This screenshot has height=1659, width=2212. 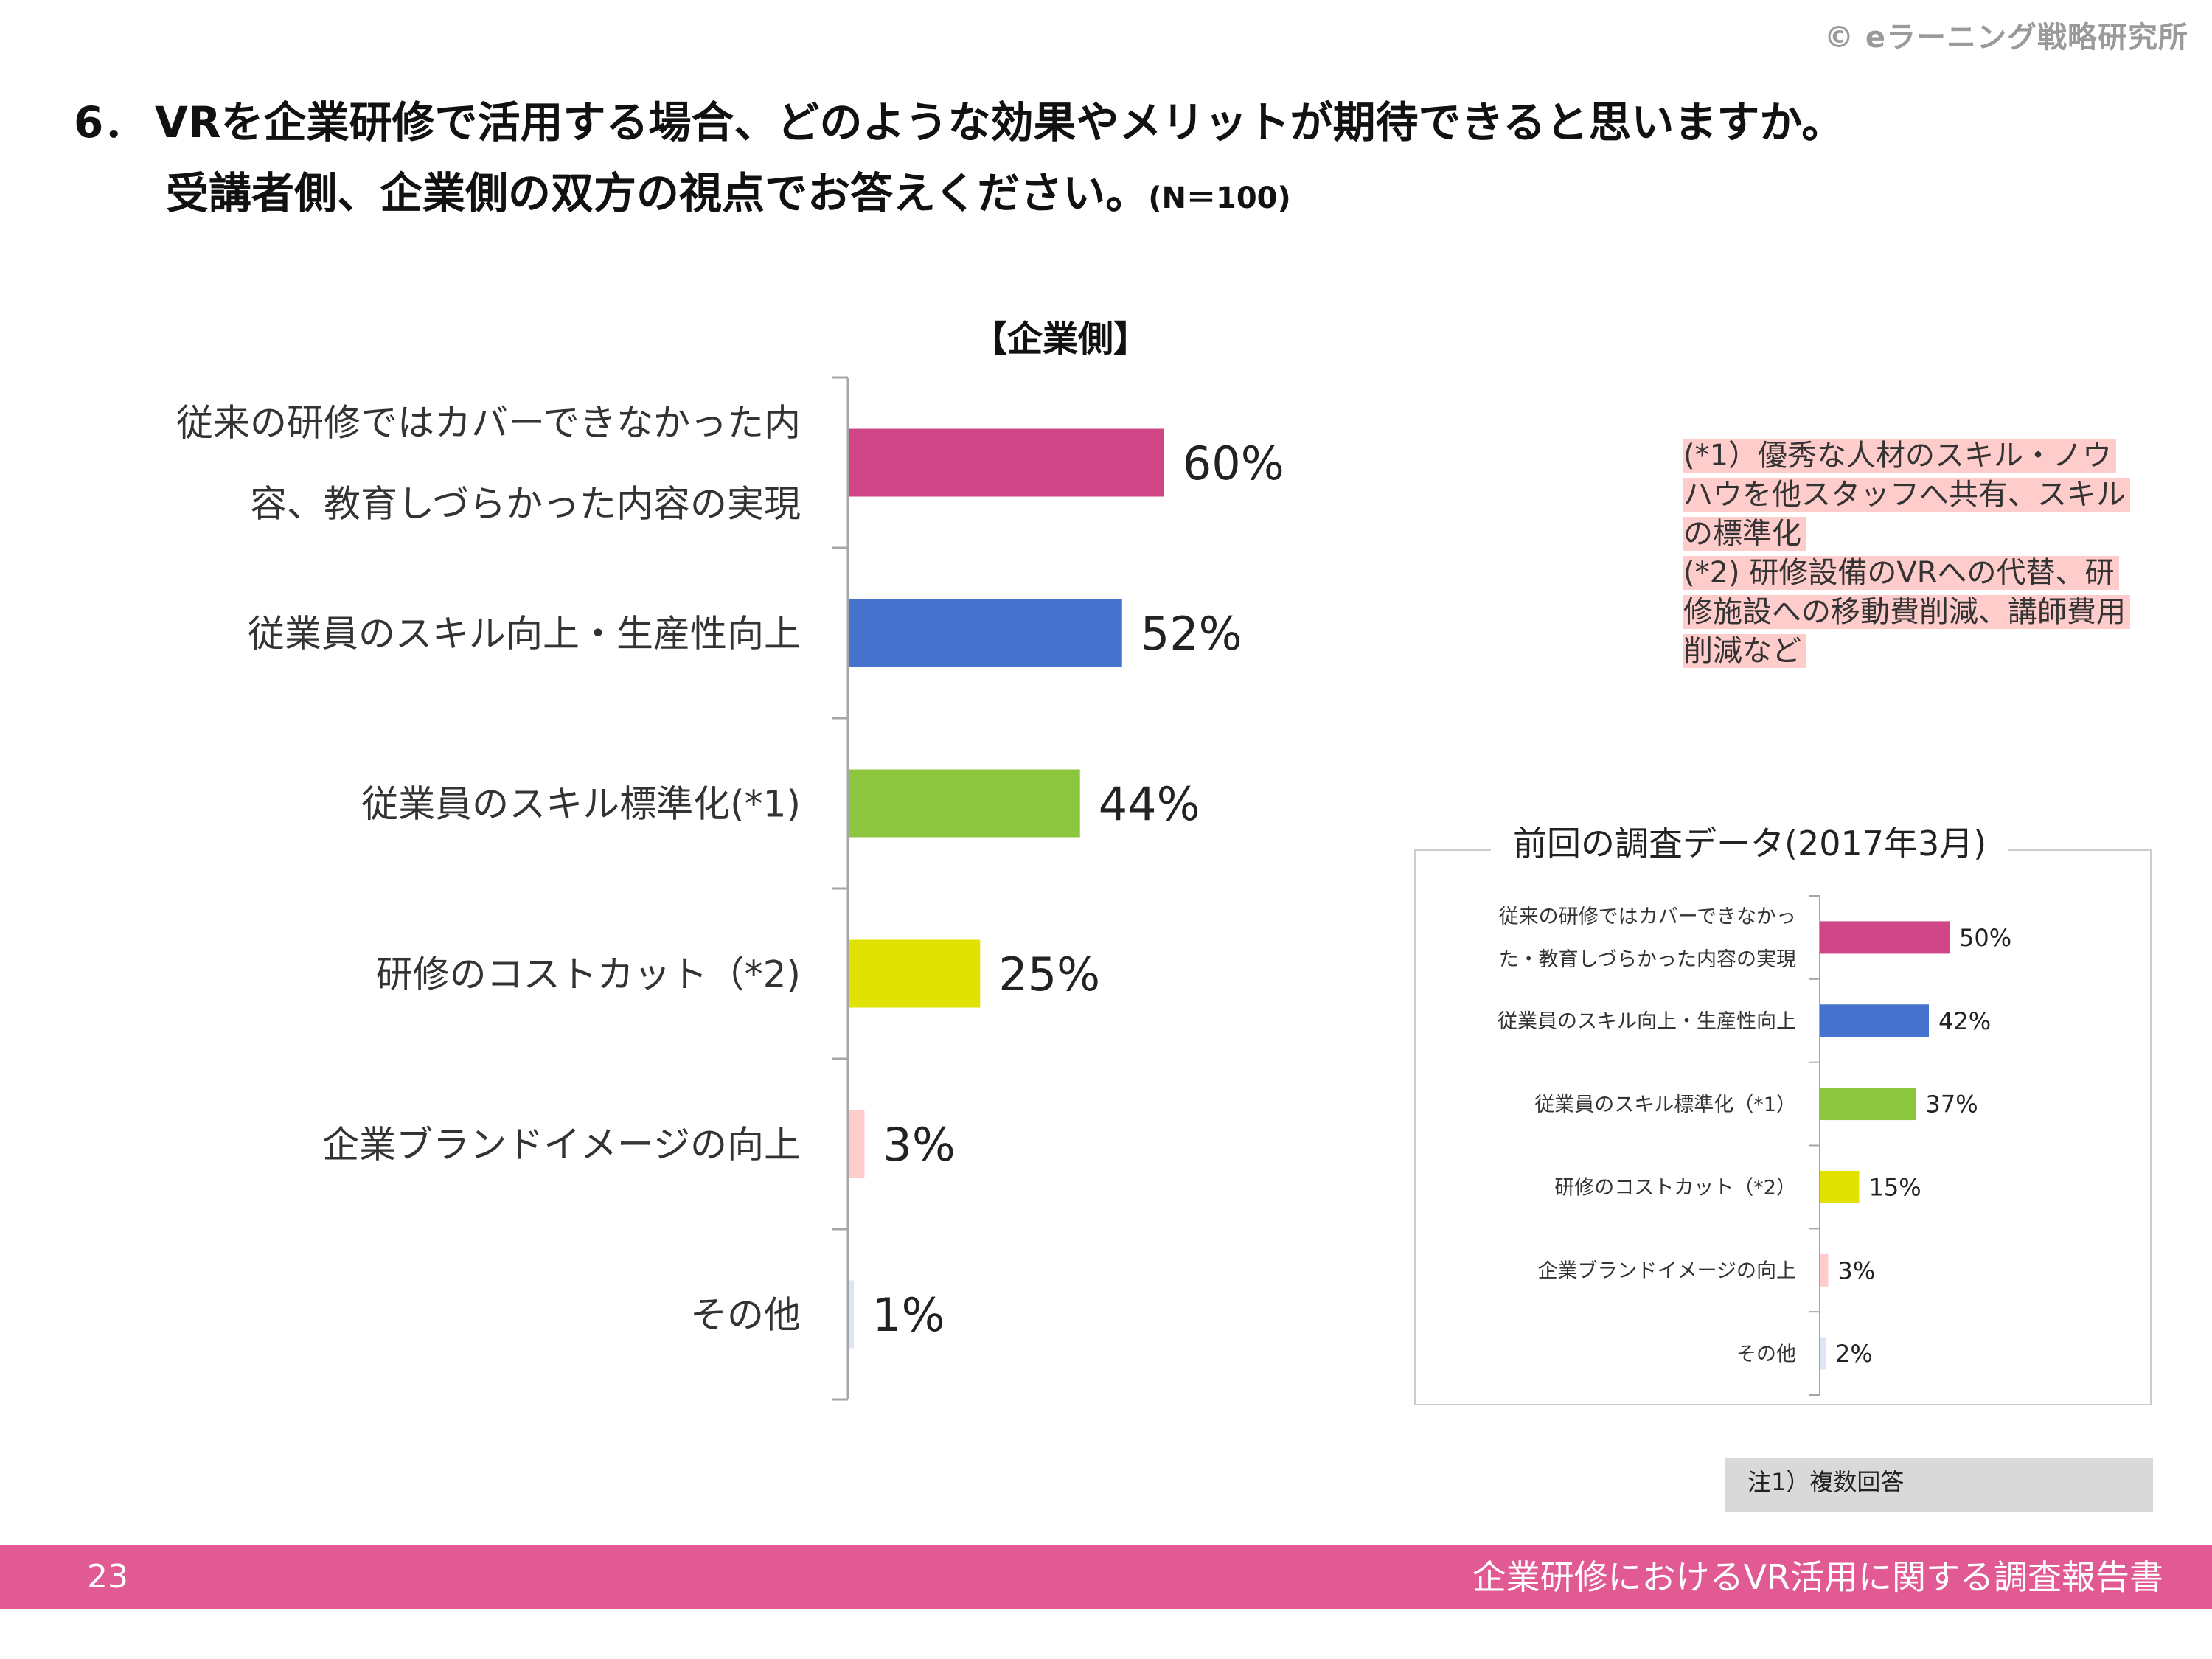 What do you see at coordinates (524, 634) in the screenshot?
I see `main-category-label: 従業員のスキル向上・生産性向上` at bounding box center [524, 634].